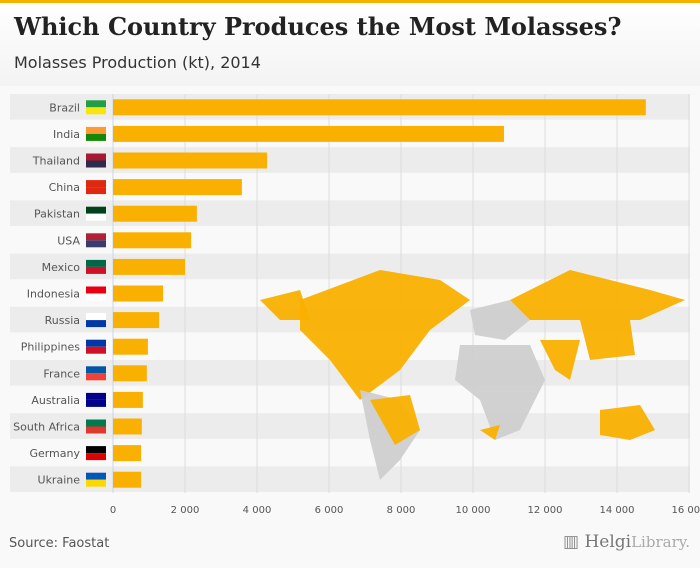 Image resolution: width=700 pixels, height=568 pixels. What do you see at coordinates (152, 240) in the screenshot?
I see `bar-usa` at bounding box center [152, 240].